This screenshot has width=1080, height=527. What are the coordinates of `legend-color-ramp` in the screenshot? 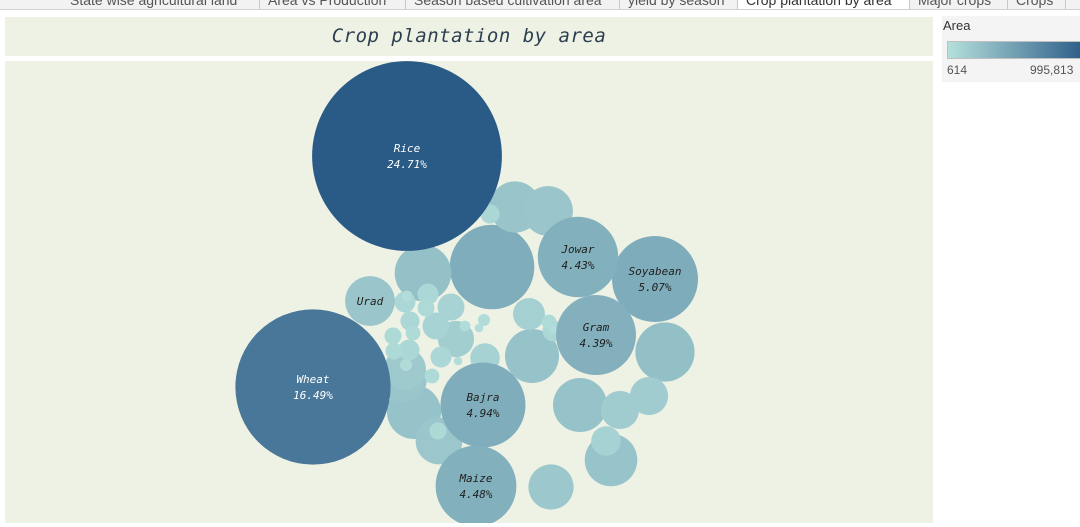 It's located at (1013, 50).